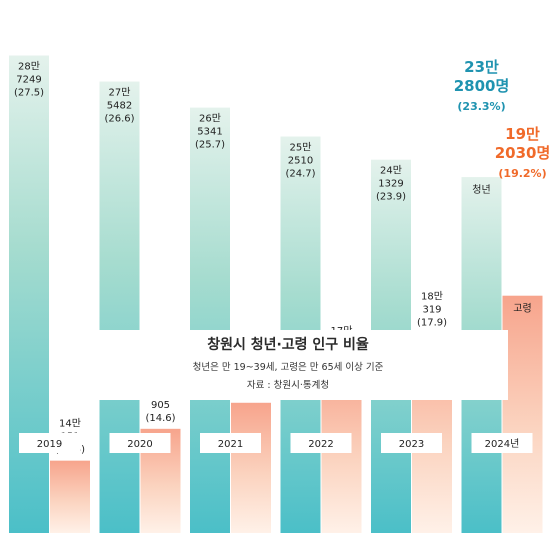  Describe the element at coordinates (28, 80) in the screenshot. I see `youth-value-label-2019-line-2: 7249` at that location.